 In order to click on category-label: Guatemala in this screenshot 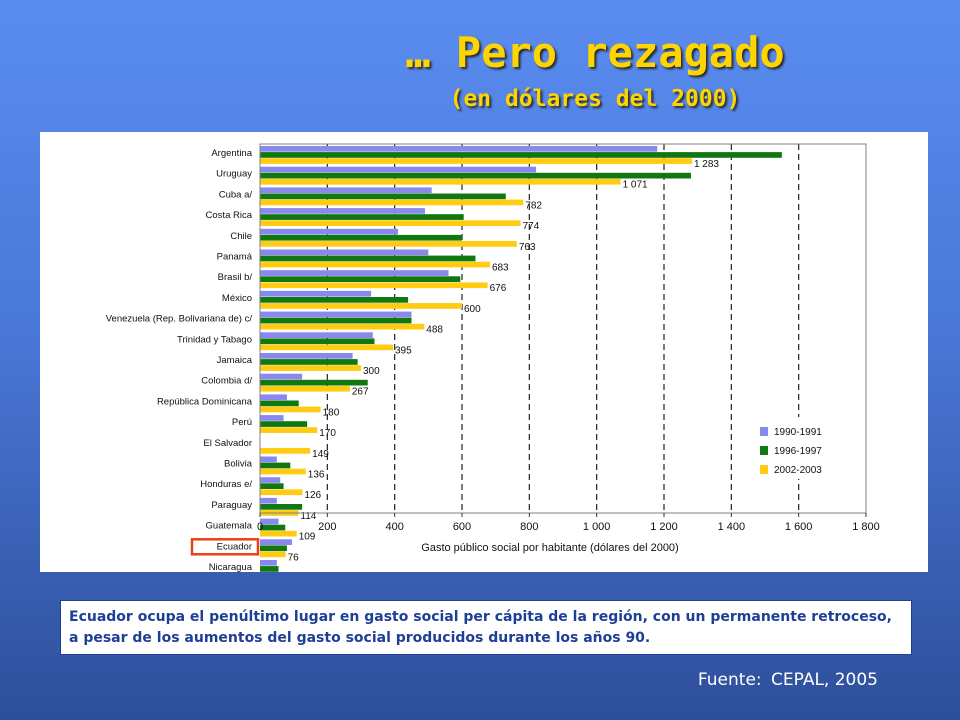, I will do `click(229, 526)`.